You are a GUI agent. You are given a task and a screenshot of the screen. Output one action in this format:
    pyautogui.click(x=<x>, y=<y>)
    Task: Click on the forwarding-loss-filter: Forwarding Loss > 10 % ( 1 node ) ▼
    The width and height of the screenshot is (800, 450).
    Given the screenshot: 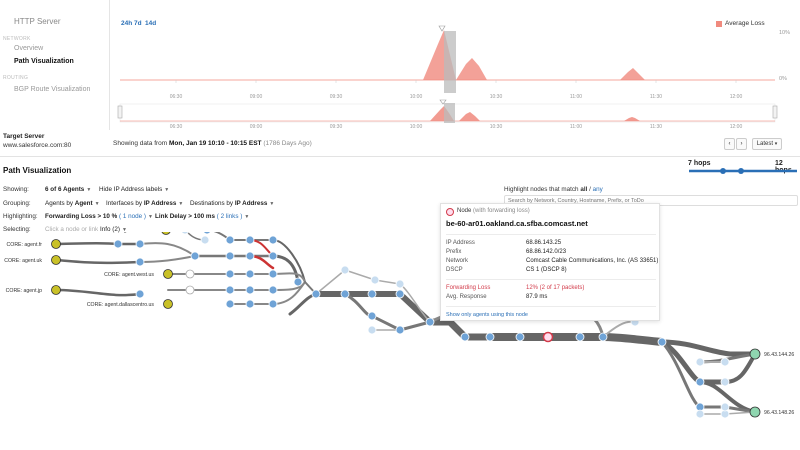 What is the action you would take?
    pyautogui.click(x=99, y=216)
    